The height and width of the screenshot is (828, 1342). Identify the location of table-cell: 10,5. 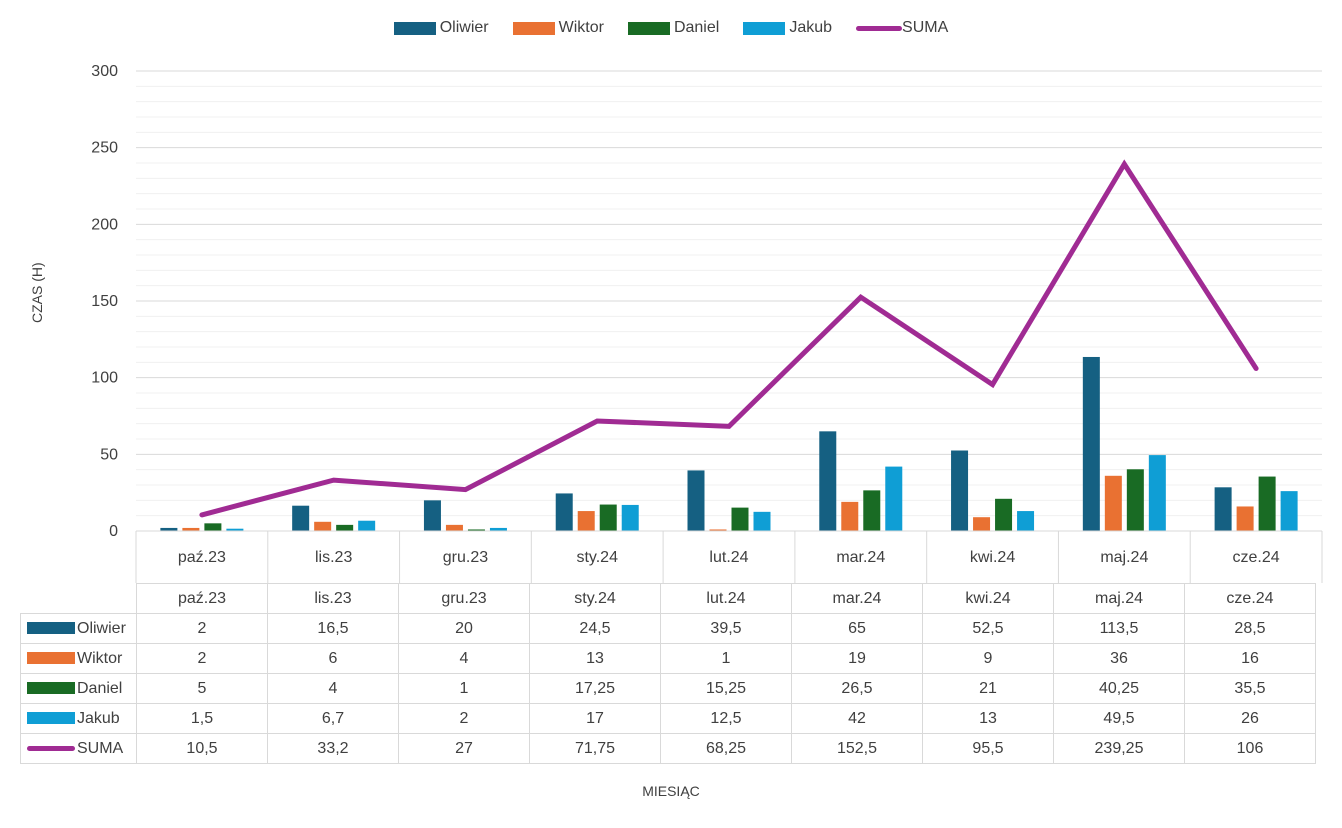
(202, 748).